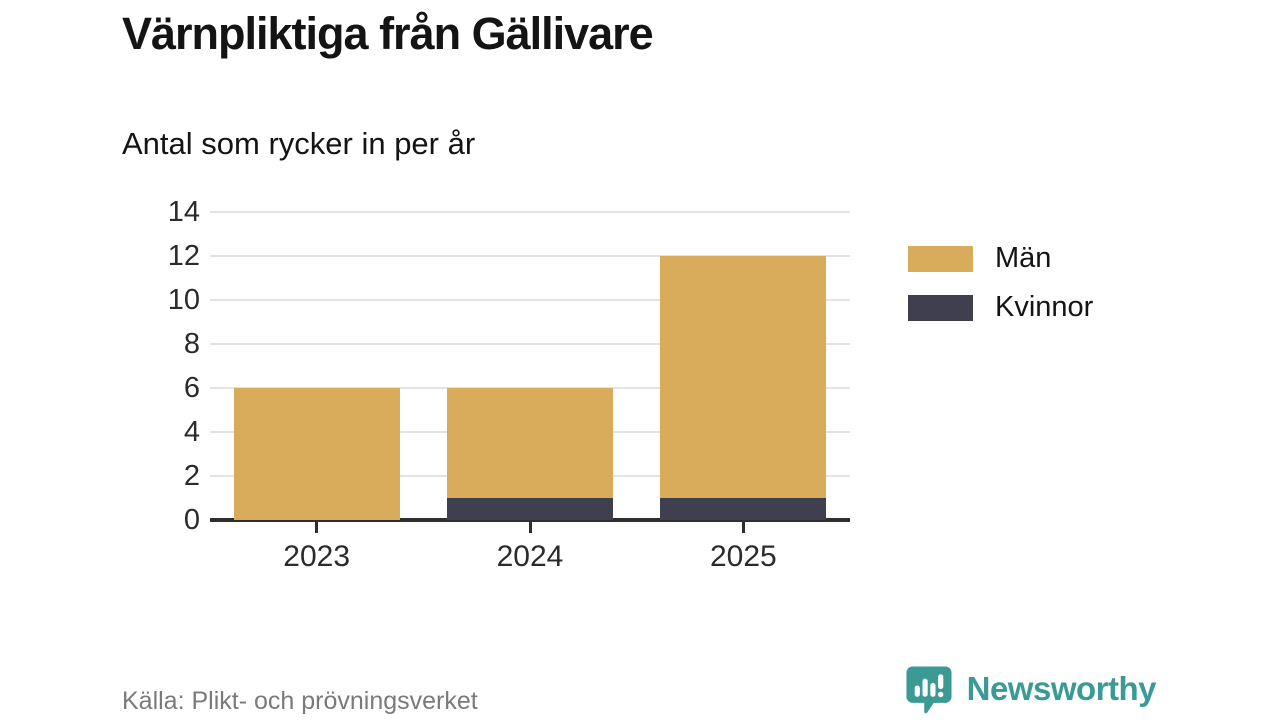  I want to click on y-tick-label: 6, so click(191, 388).